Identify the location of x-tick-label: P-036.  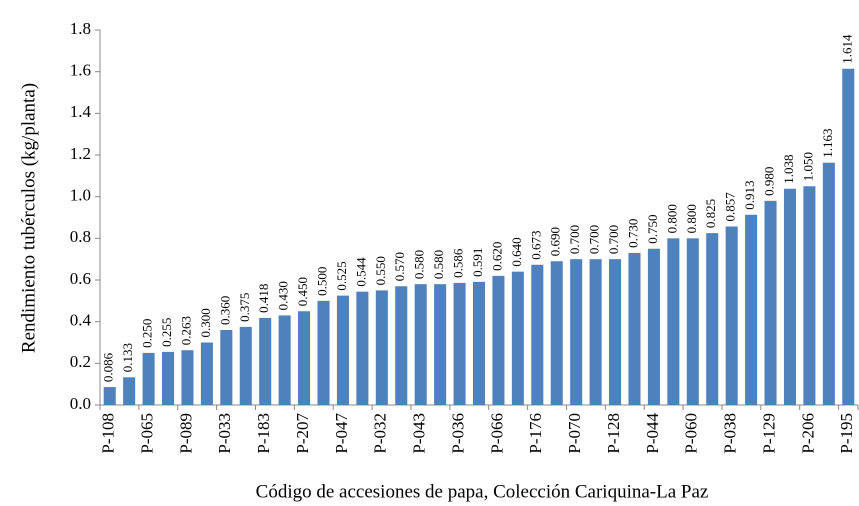
(457, 433).